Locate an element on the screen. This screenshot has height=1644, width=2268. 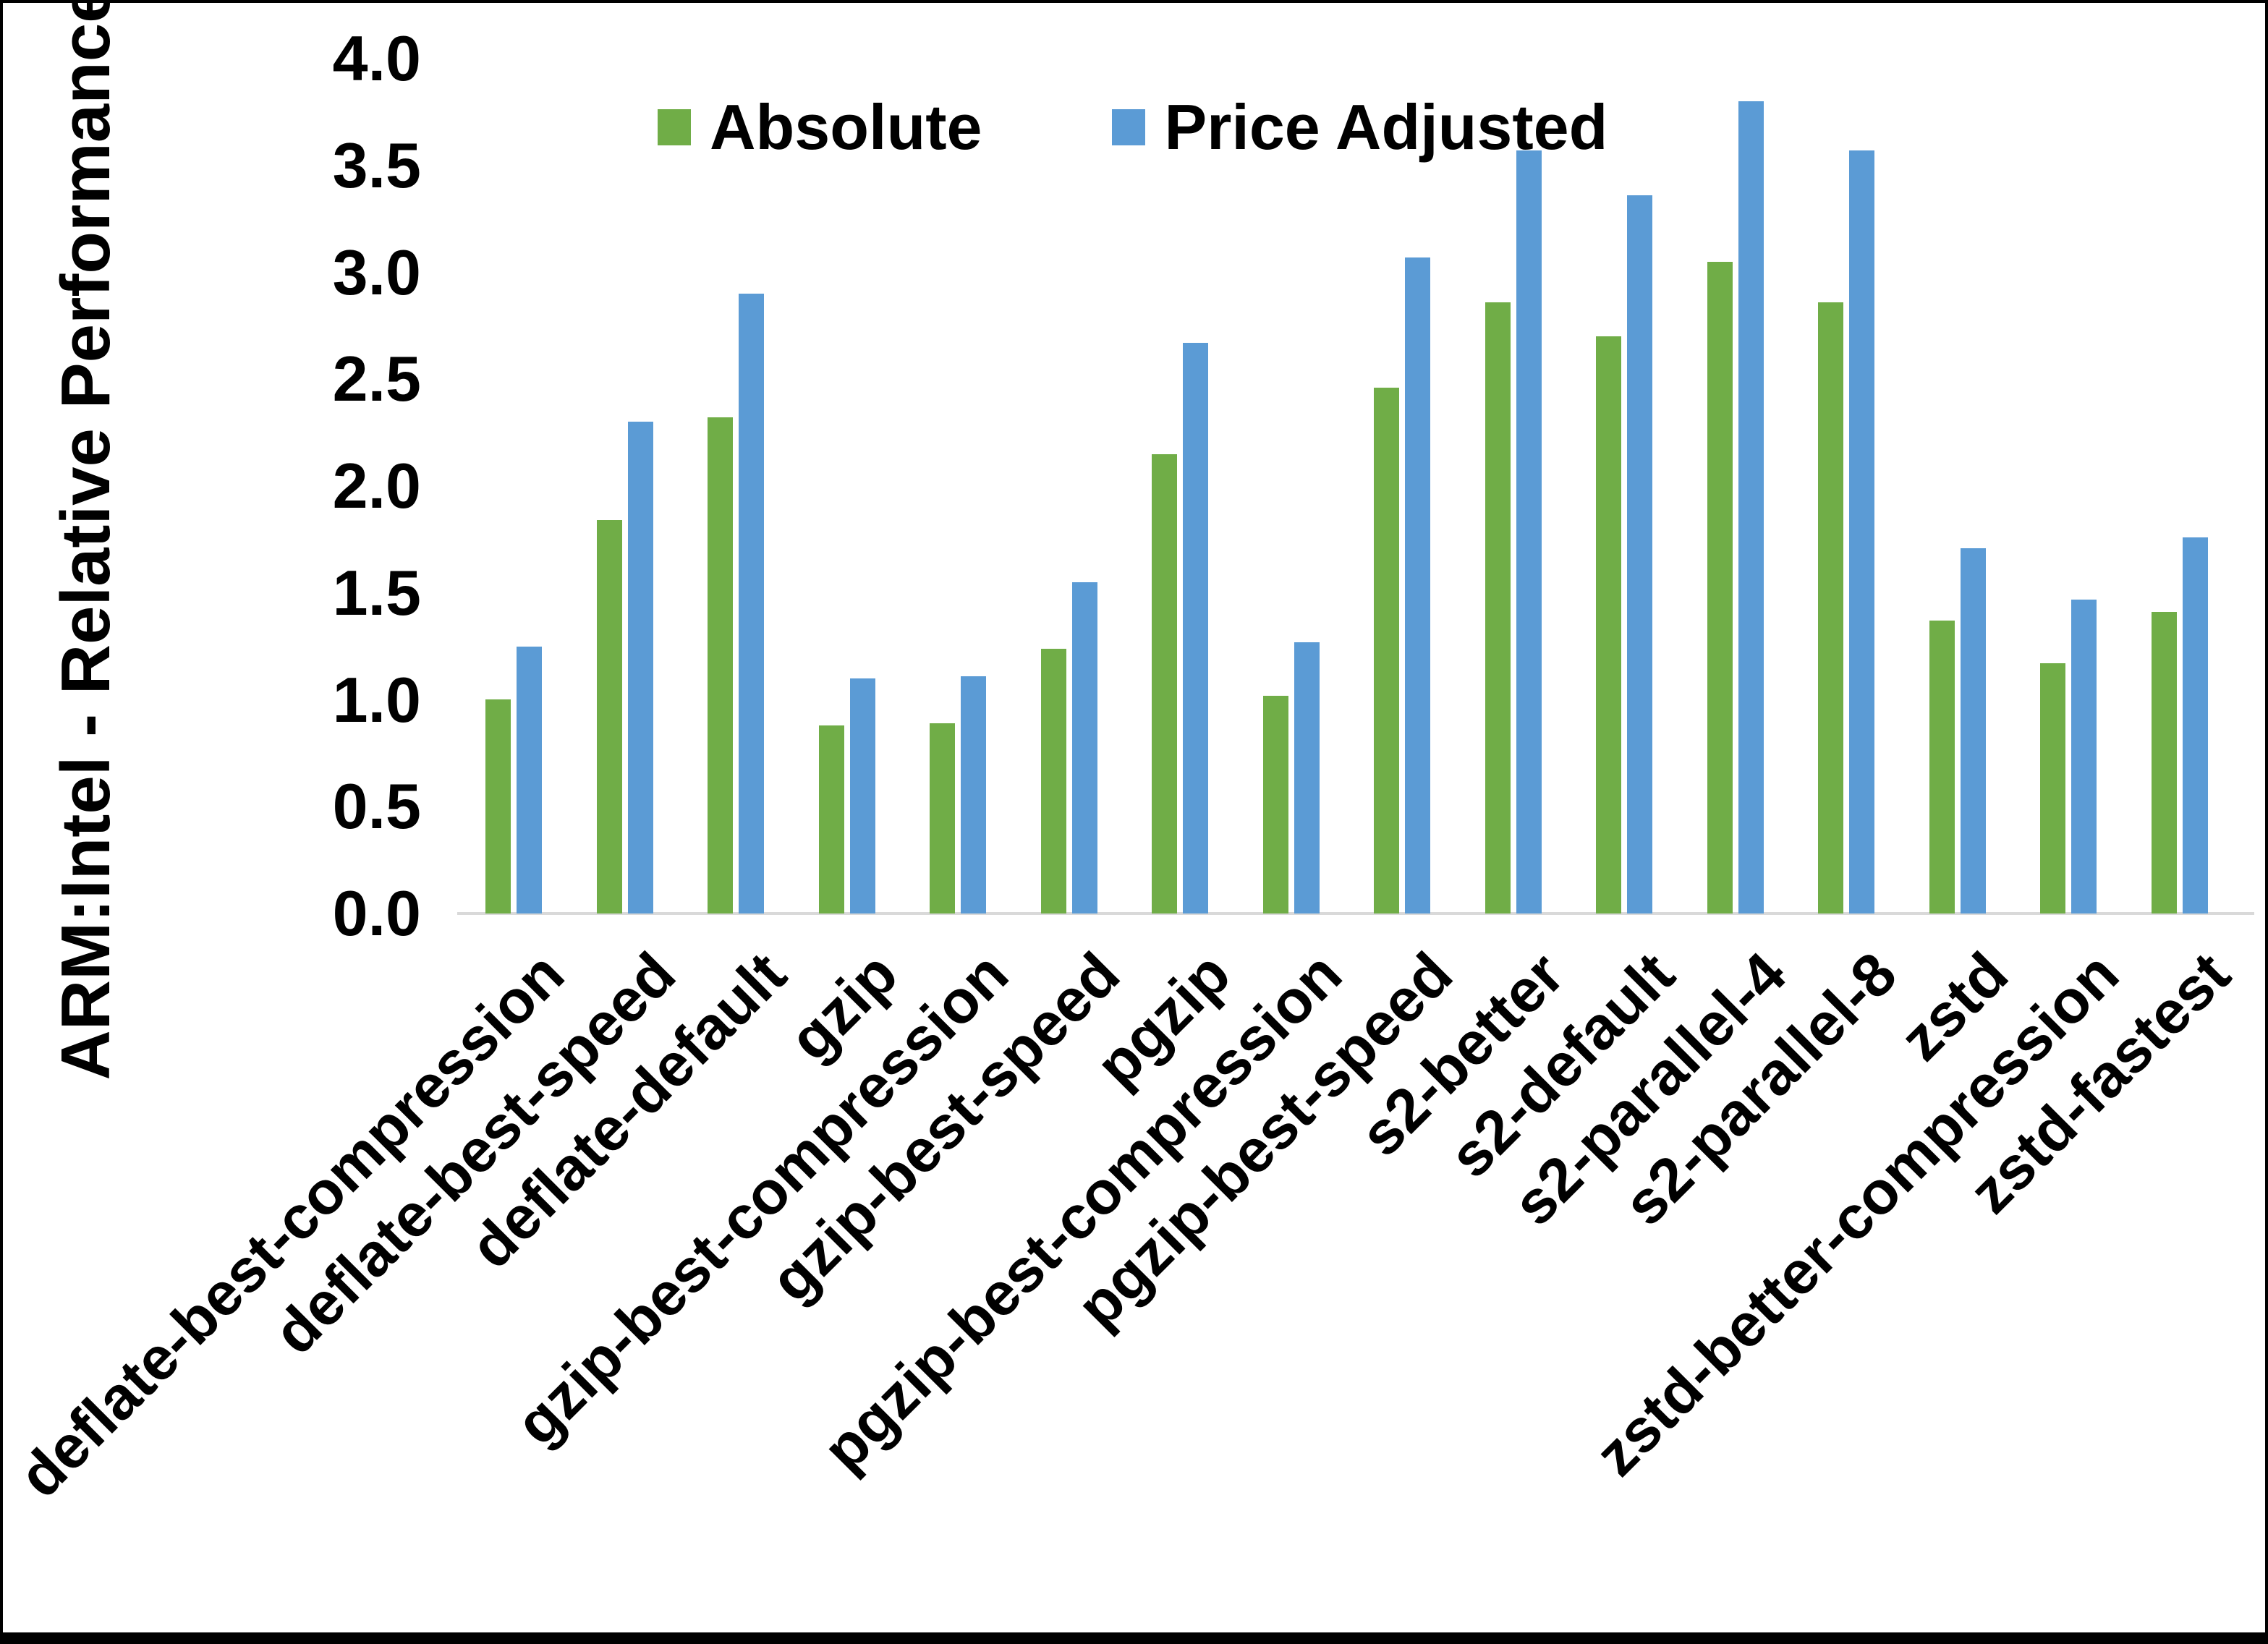
bottom-border-bar is located at coordinates (1134, 1638).